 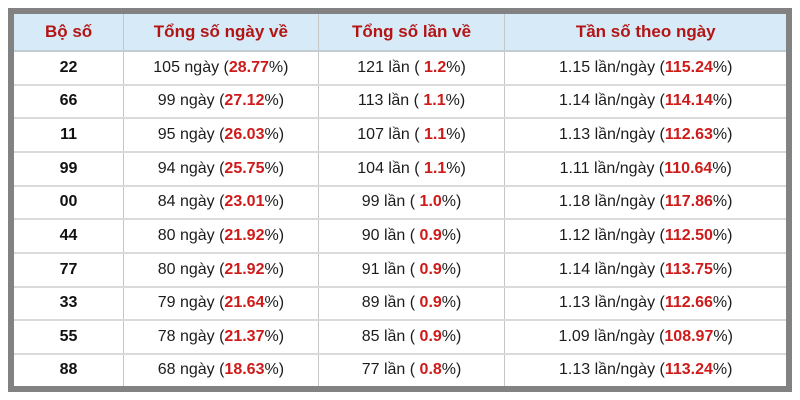 What do you see at coordinates (191, 135) in the screenshot?
I see `cell-text: 95 ngày (` at bounding box center [191, 135].